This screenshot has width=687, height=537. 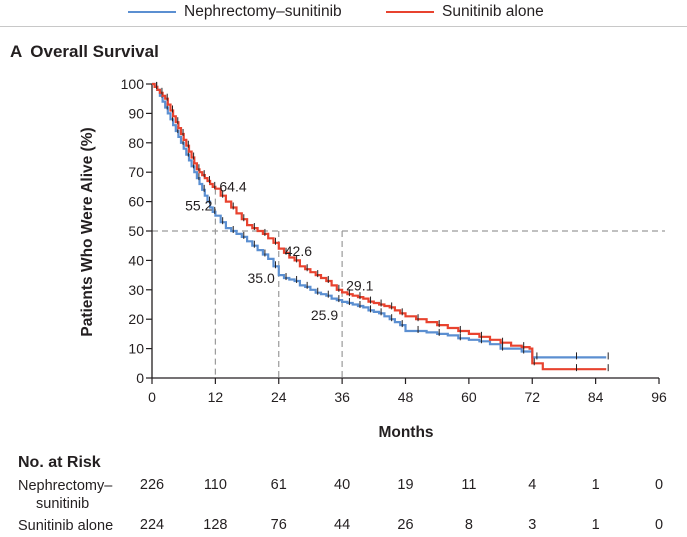 I want to click on legend-label: Sunitinib alone, so click(x=493, y=11).